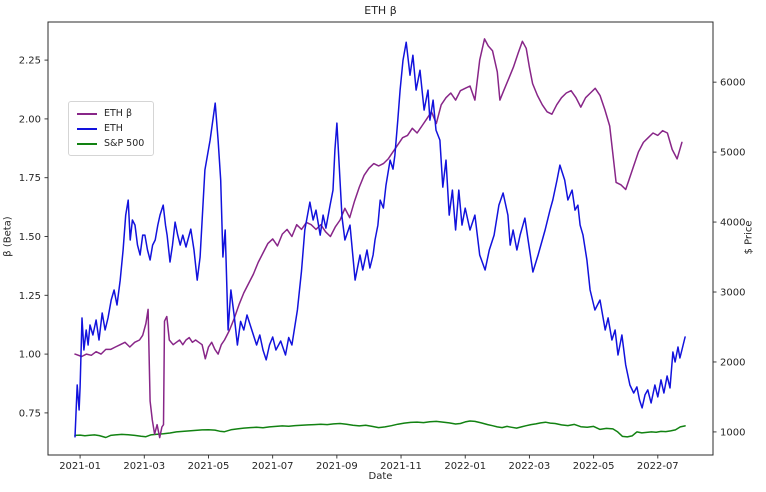 The width and height of the screenshot is (766, 492). I want to click on legend-item-eth-beta: ETH β, so click(110, 113).